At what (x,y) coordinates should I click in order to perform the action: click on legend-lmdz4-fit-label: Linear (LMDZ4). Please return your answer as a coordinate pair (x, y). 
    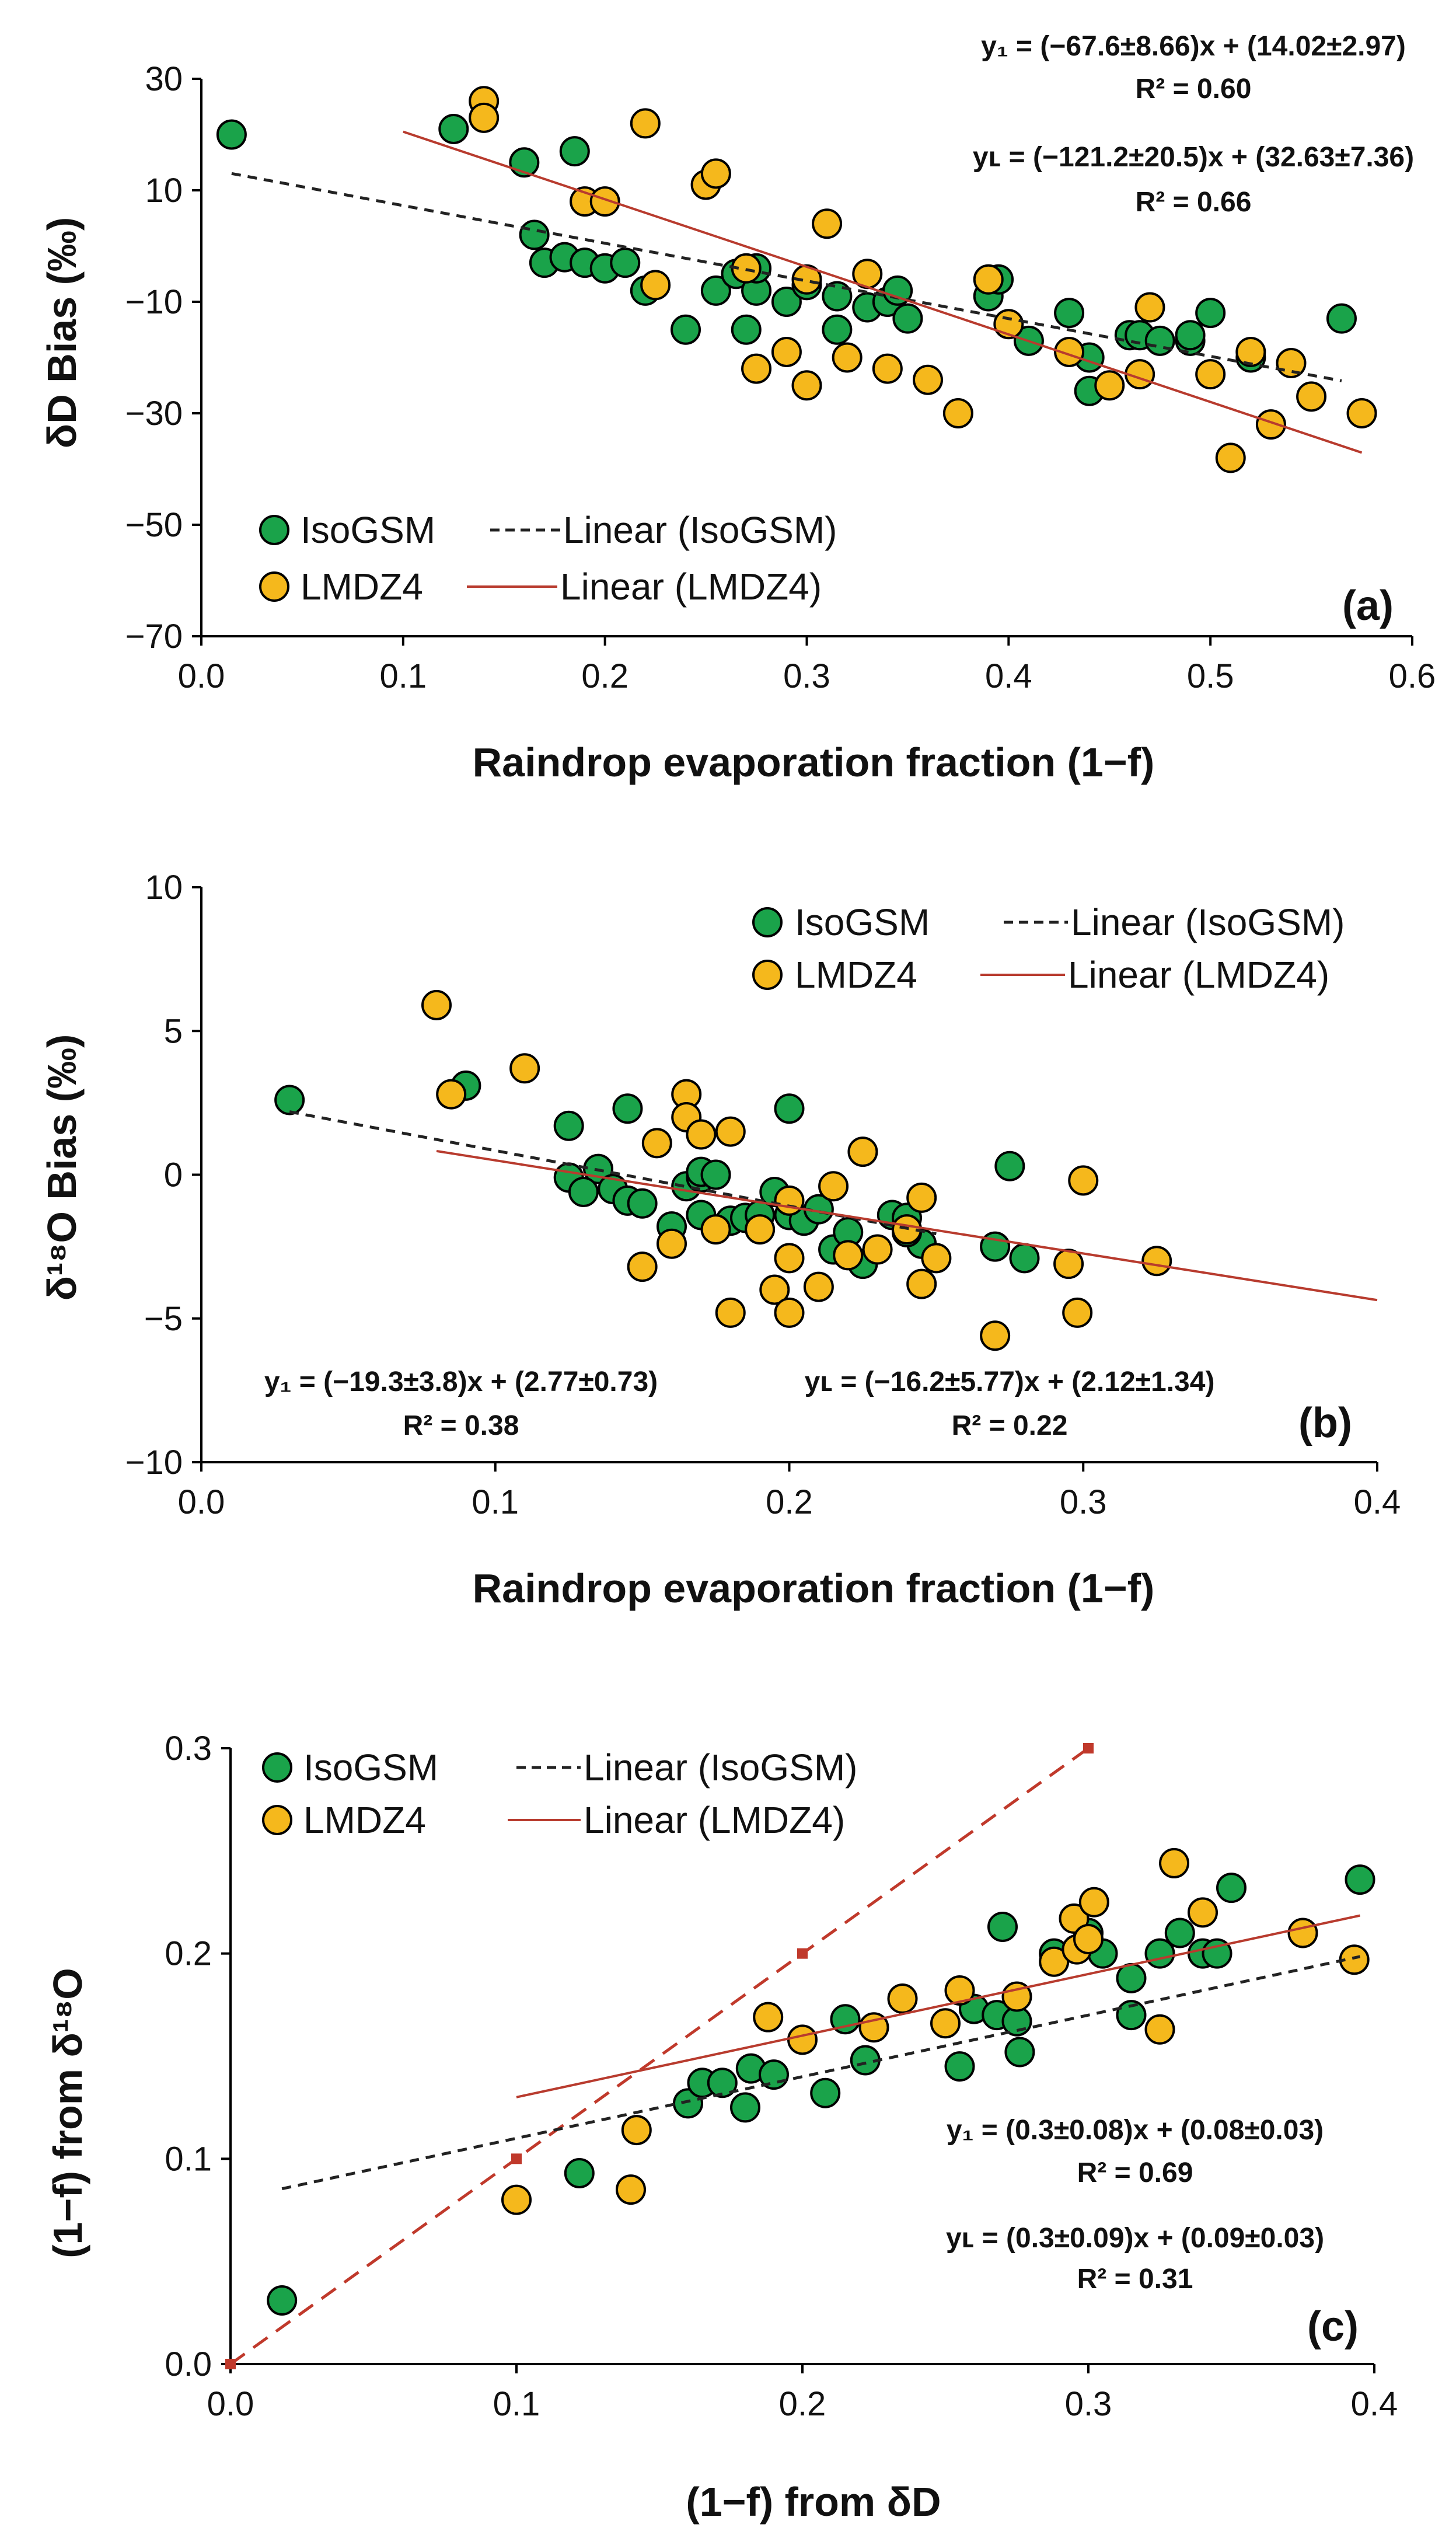
    Looking at the image, I should click on (714, 1820).